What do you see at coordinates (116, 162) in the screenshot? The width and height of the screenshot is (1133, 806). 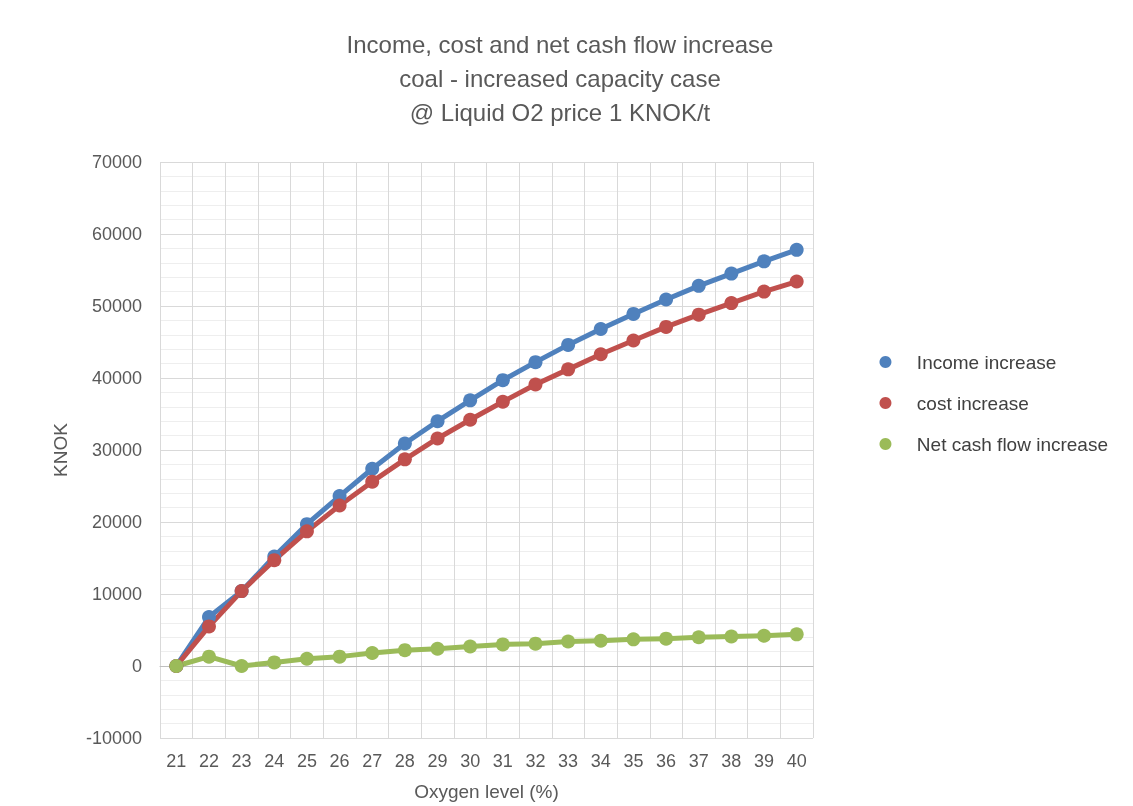 I see `y-tick-label: 70000` at bounding box center [116, 162].